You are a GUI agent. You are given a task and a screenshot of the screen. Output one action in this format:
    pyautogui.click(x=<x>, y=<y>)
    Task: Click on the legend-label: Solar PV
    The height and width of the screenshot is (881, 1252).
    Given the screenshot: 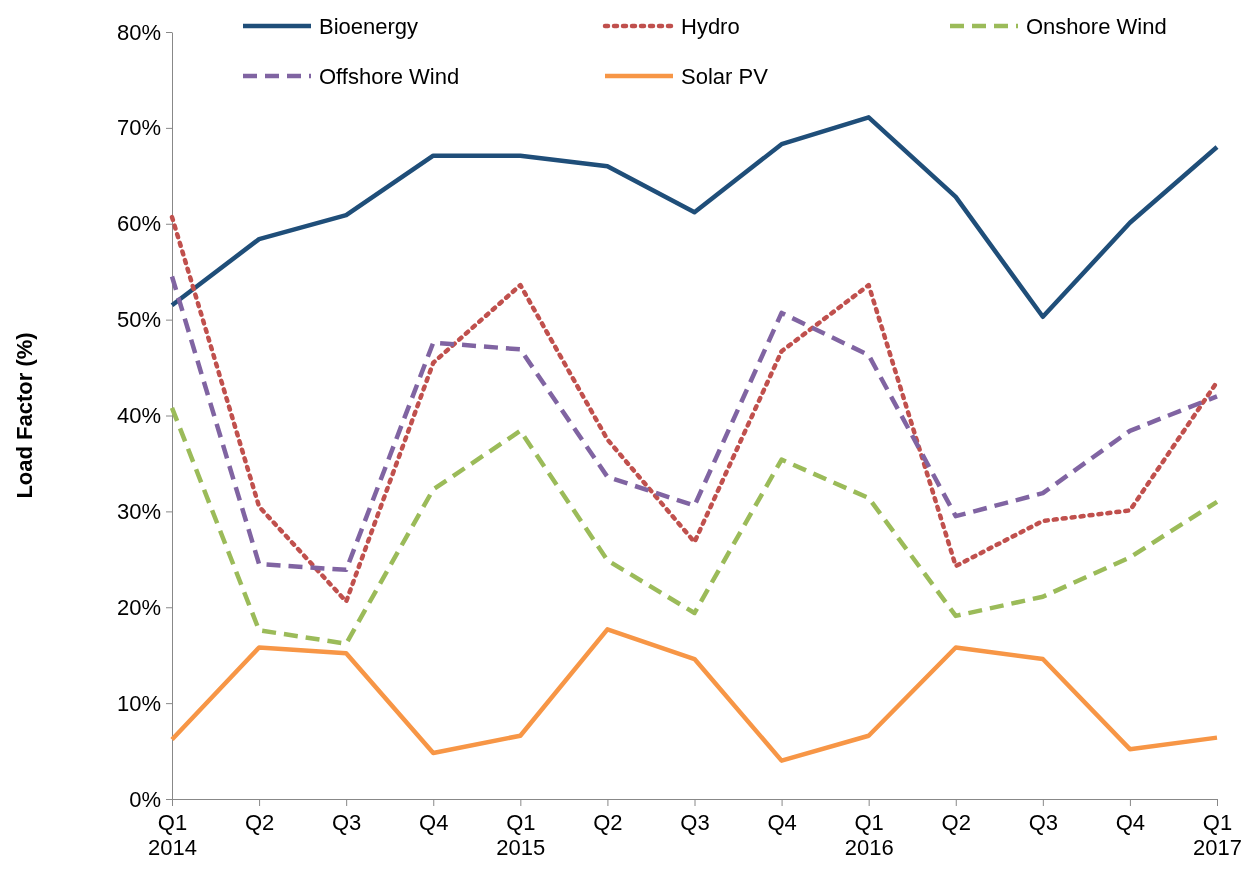 What is the action you would take?
    pyautogui.click(x=725, y=76)
    